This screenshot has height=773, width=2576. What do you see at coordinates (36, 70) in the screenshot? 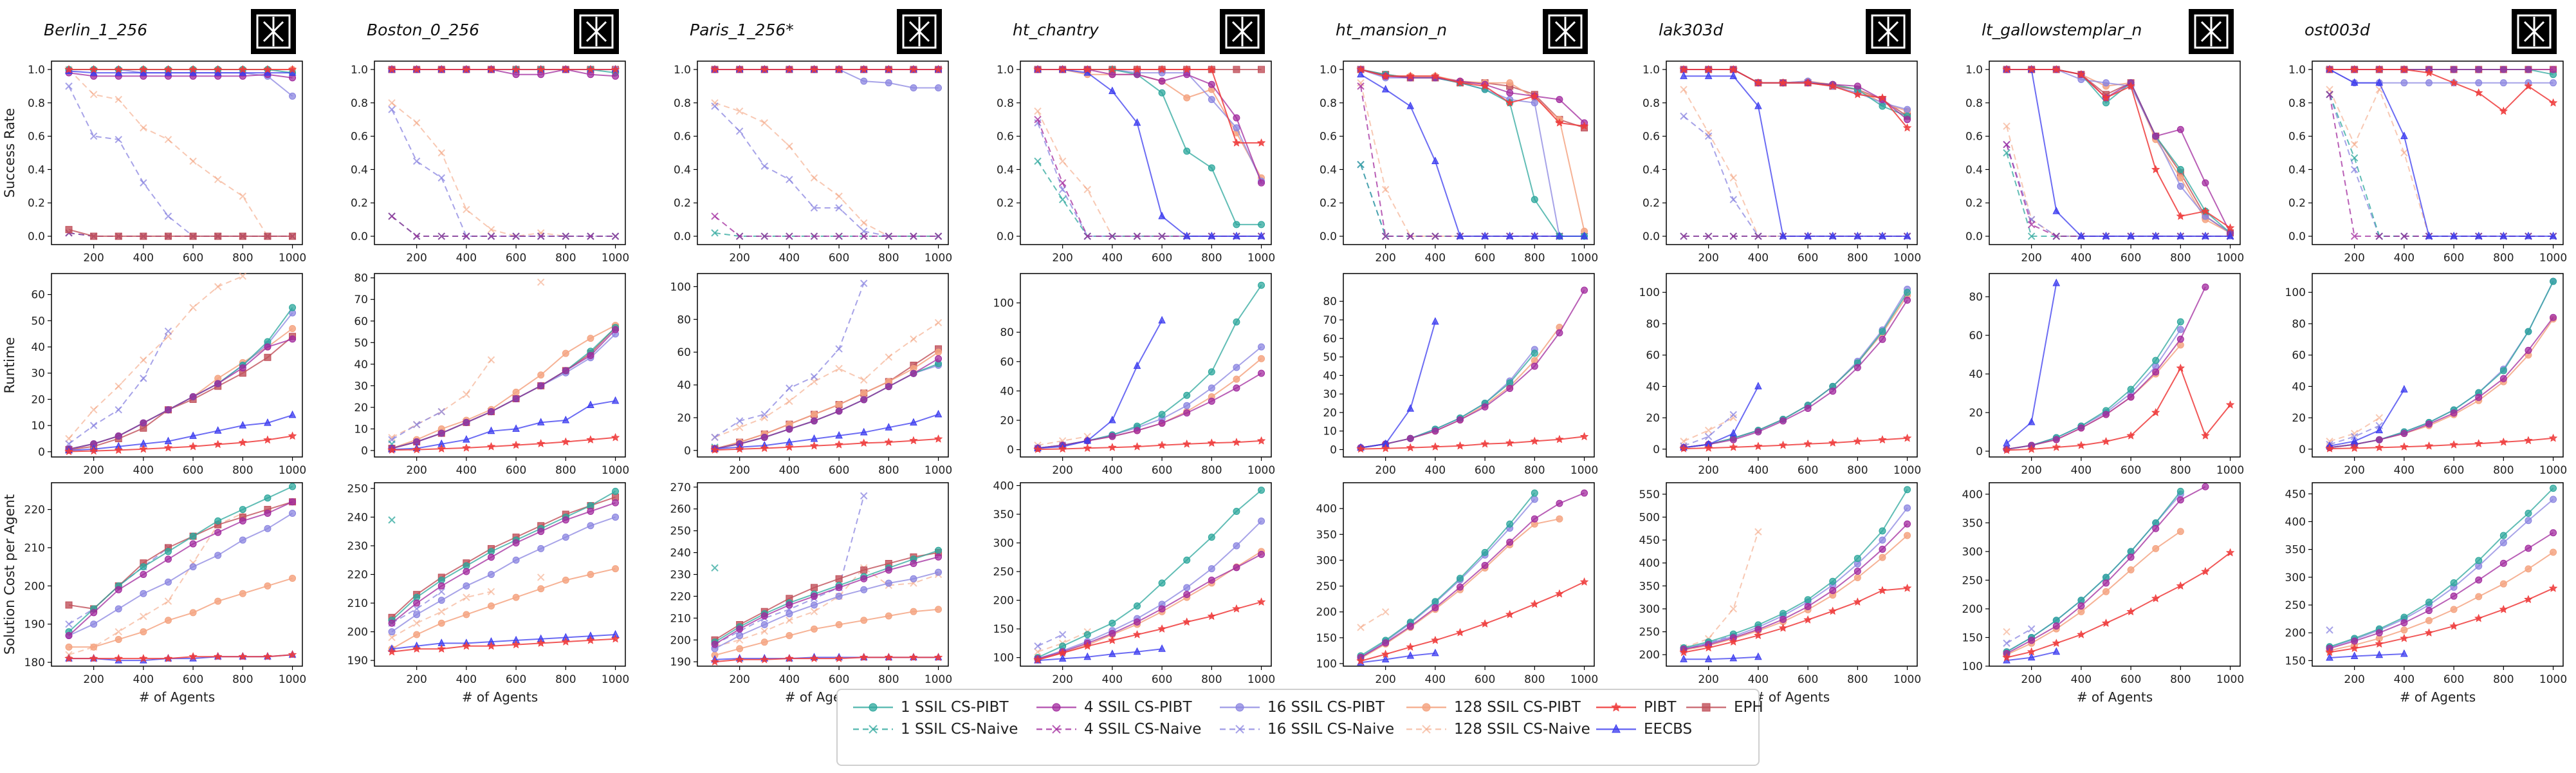
I see `y-tick-label: 1.0` at bounding box center [36, 70].